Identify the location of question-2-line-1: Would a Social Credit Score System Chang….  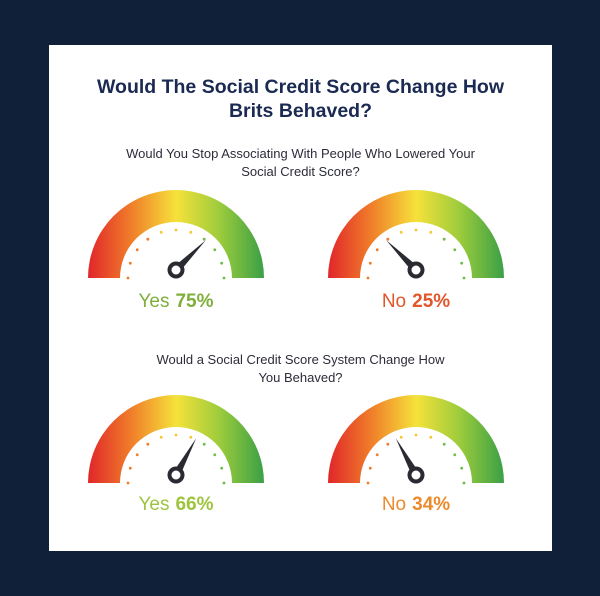
(300, 359).